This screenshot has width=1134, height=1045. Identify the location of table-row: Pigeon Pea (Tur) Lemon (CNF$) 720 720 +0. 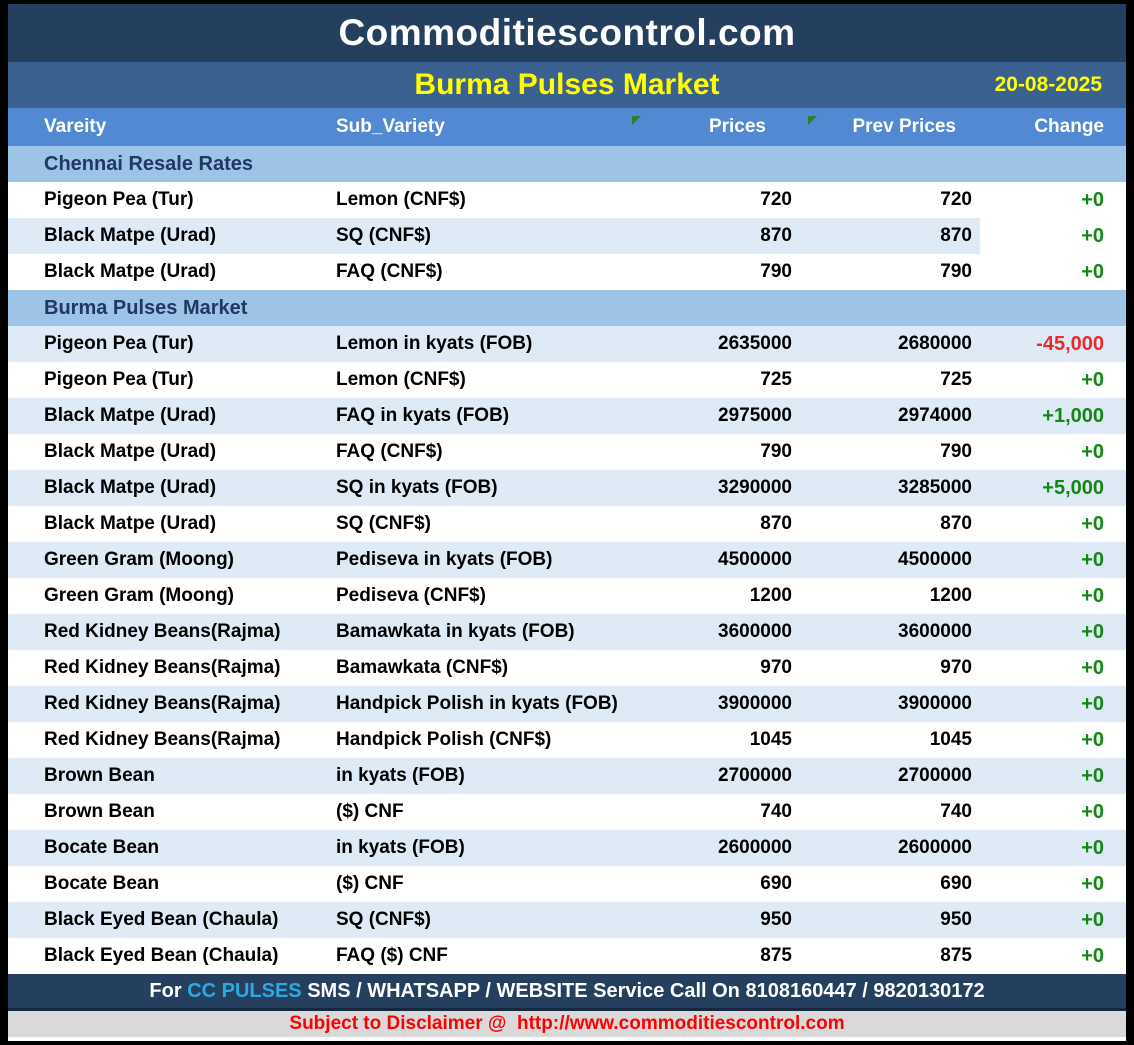
(567, 200).